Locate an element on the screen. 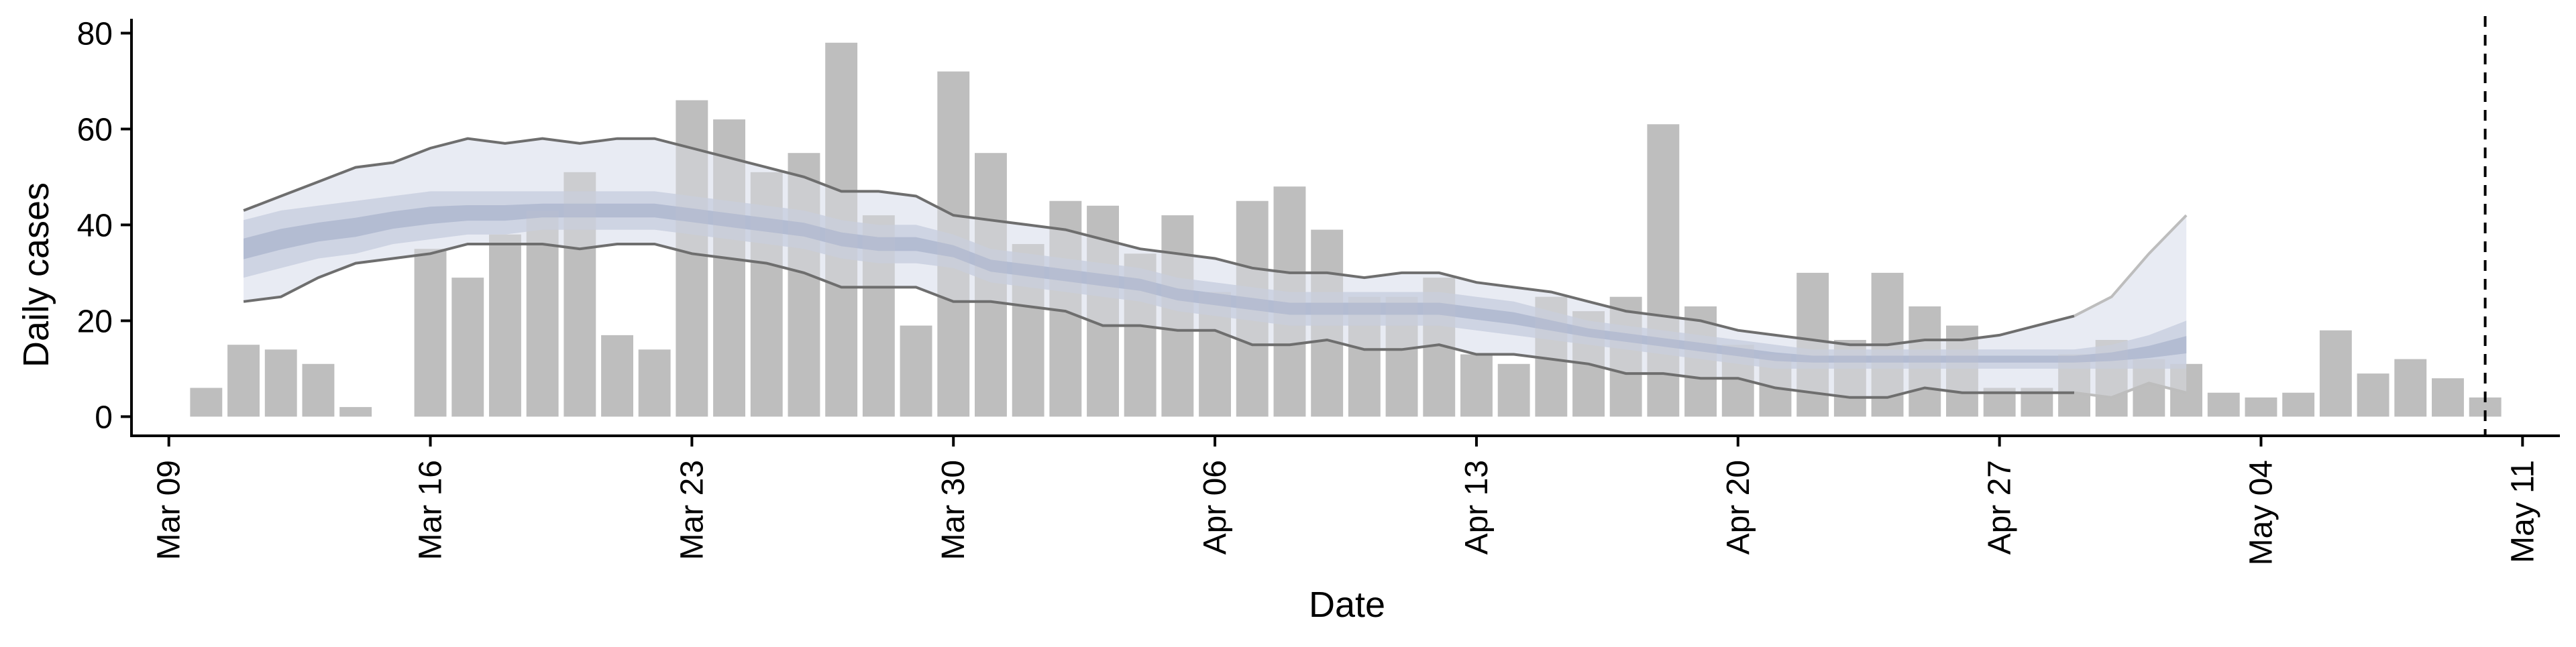 The height and width of the screenshot is (647, 2576). y-tick-label: 40 is located at coordinates (95, 226).